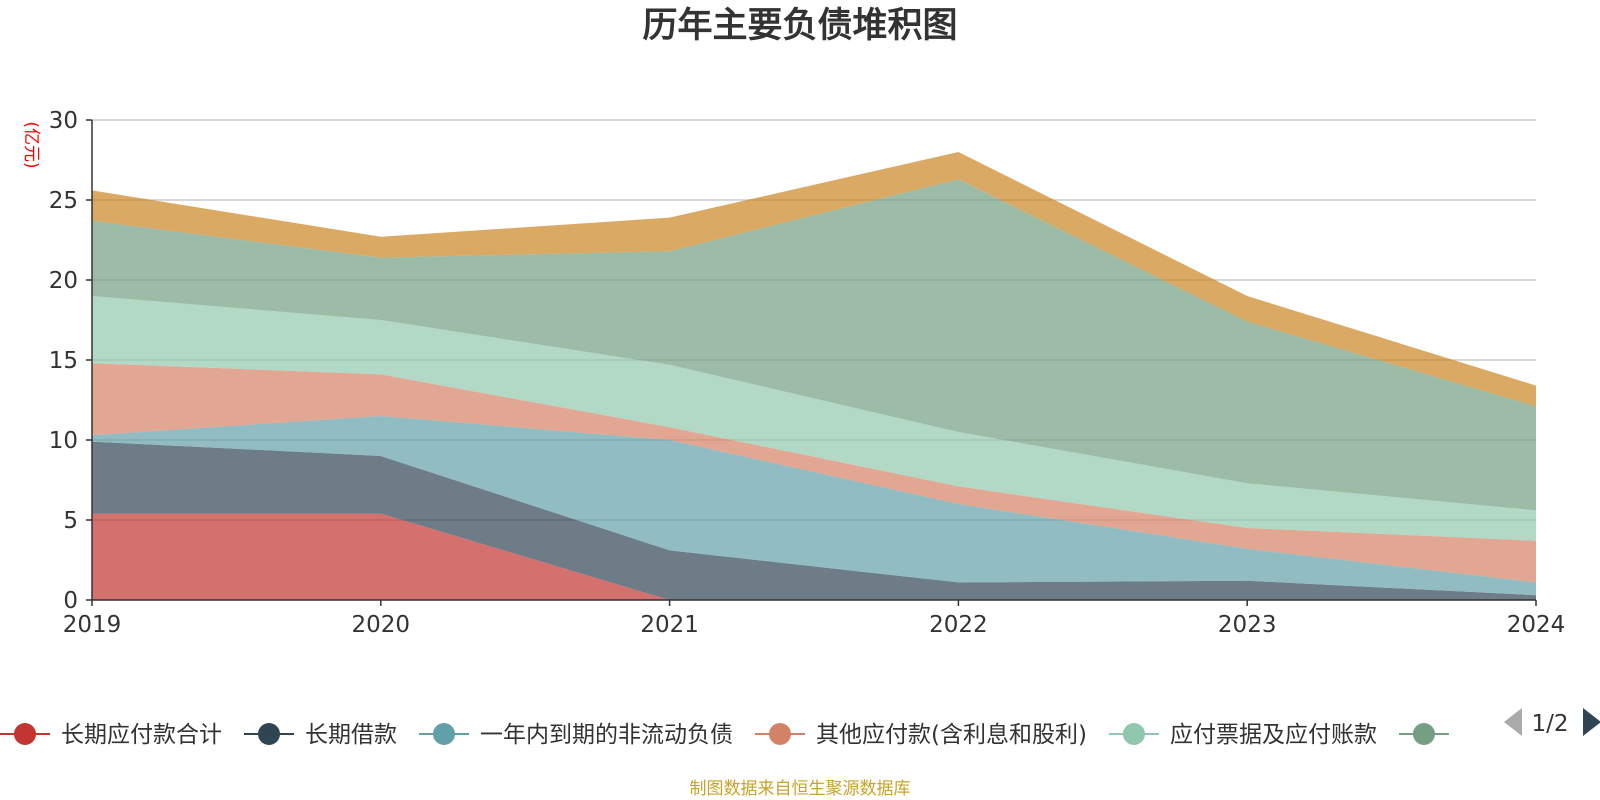  What do you see at coordinates (1247, 625) in the screenshot?
I see `x-tick-label: 2023` at bounding box center [1247, 625].